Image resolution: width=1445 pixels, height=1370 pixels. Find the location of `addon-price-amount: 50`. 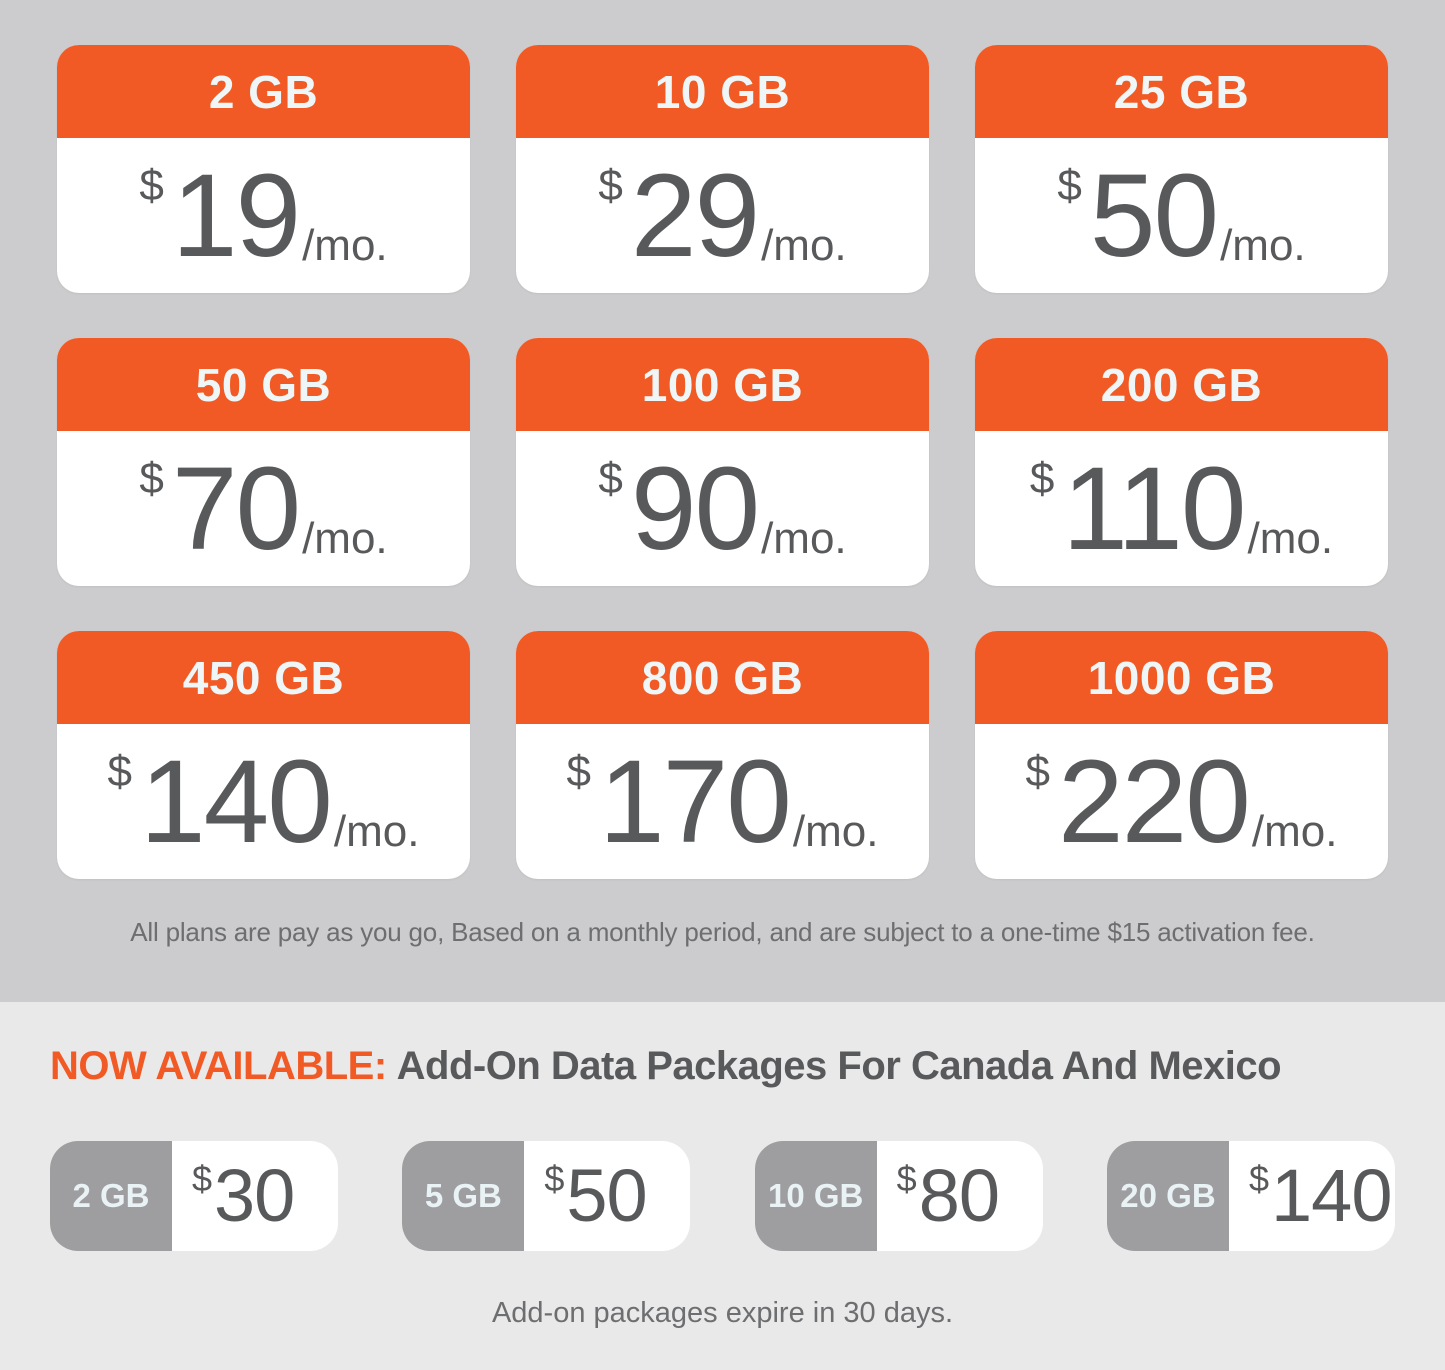

addon-price-amount: 50 is located at coordinates (606, 1195).